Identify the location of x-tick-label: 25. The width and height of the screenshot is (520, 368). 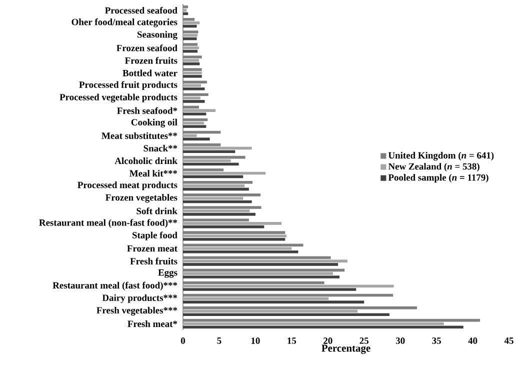
(364, 341).